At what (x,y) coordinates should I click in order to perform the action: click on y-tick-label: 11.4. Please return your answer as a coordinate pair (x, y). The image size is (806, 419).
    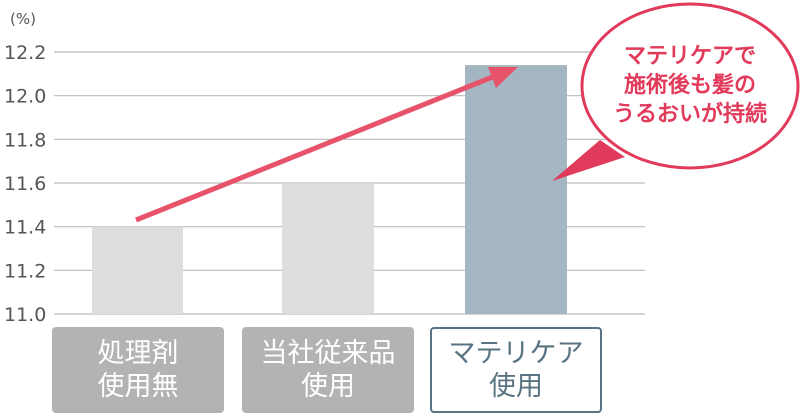
    Looking at the image, I should click on (25, 228).